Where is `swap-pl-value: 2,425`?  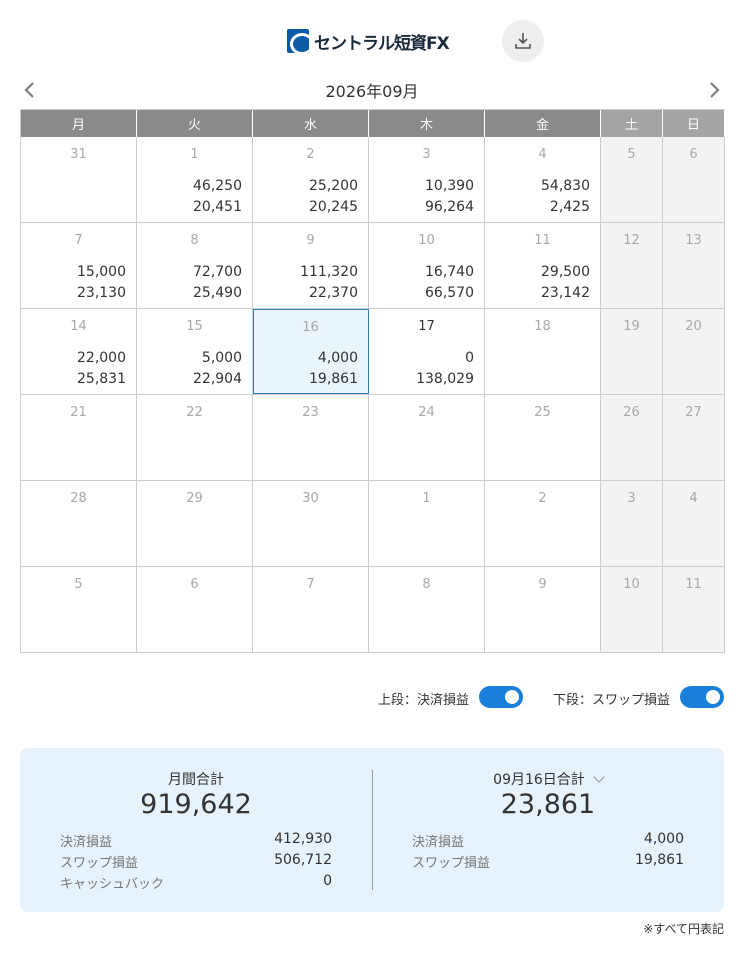
swap-pl-value: 2,425 is located at coordinates (569, 207).